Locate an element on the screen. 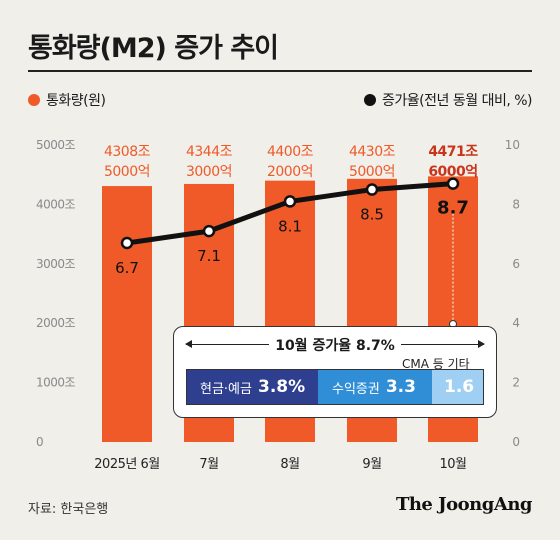 This screenshot has height=540, width=560. growth-value-label: 8.5 is located at coordinates (372, 215).